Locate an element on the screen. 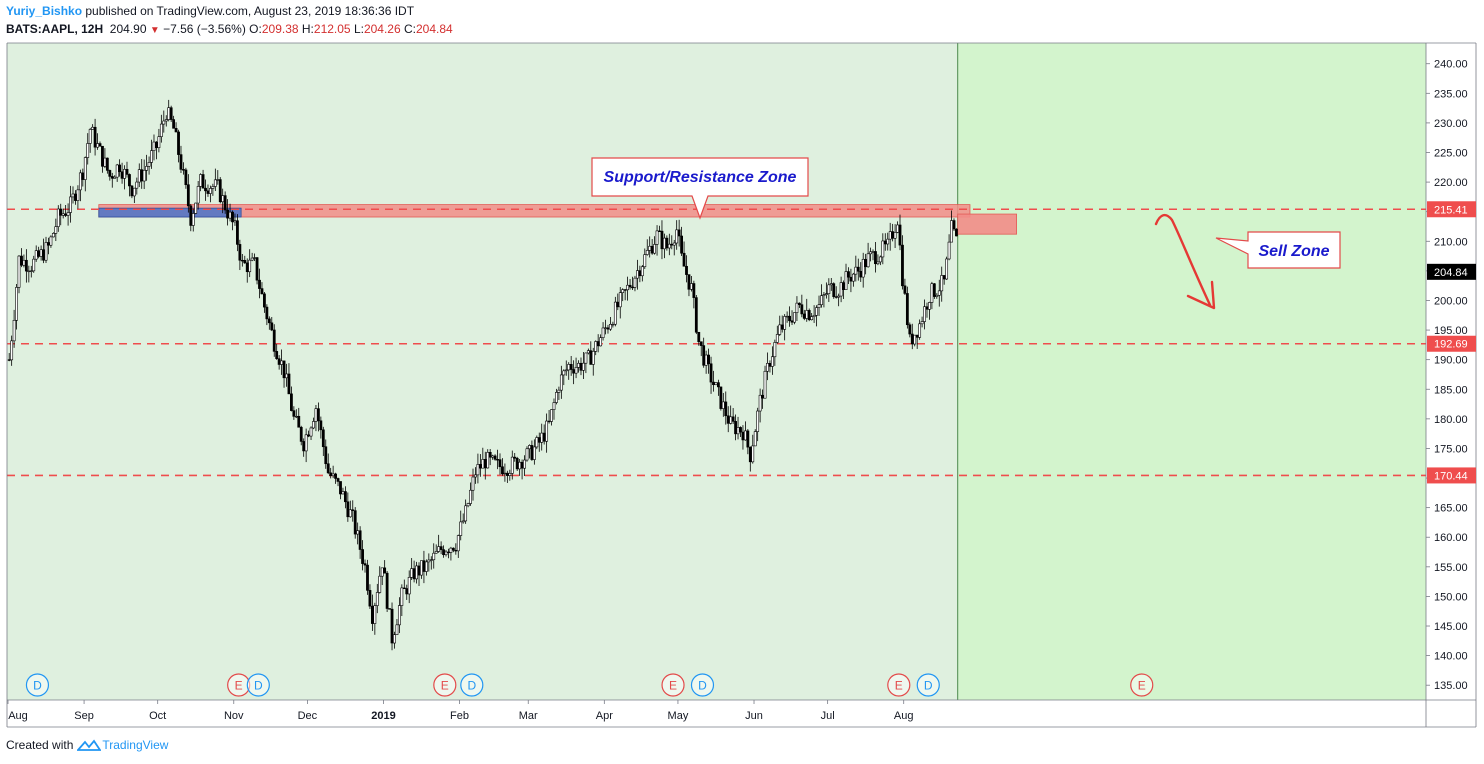 The width and height of the screenshot is (1484, 764). y-tick-label: 155.00 is located at coordinates (1451, 568).